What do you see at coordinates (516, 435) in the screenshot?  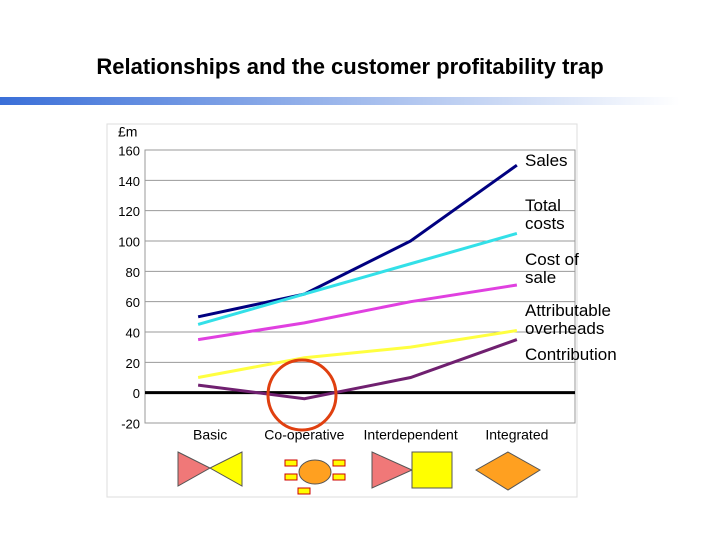 I see `x-tick-label: Integrated` at bounding box center [516, 435].